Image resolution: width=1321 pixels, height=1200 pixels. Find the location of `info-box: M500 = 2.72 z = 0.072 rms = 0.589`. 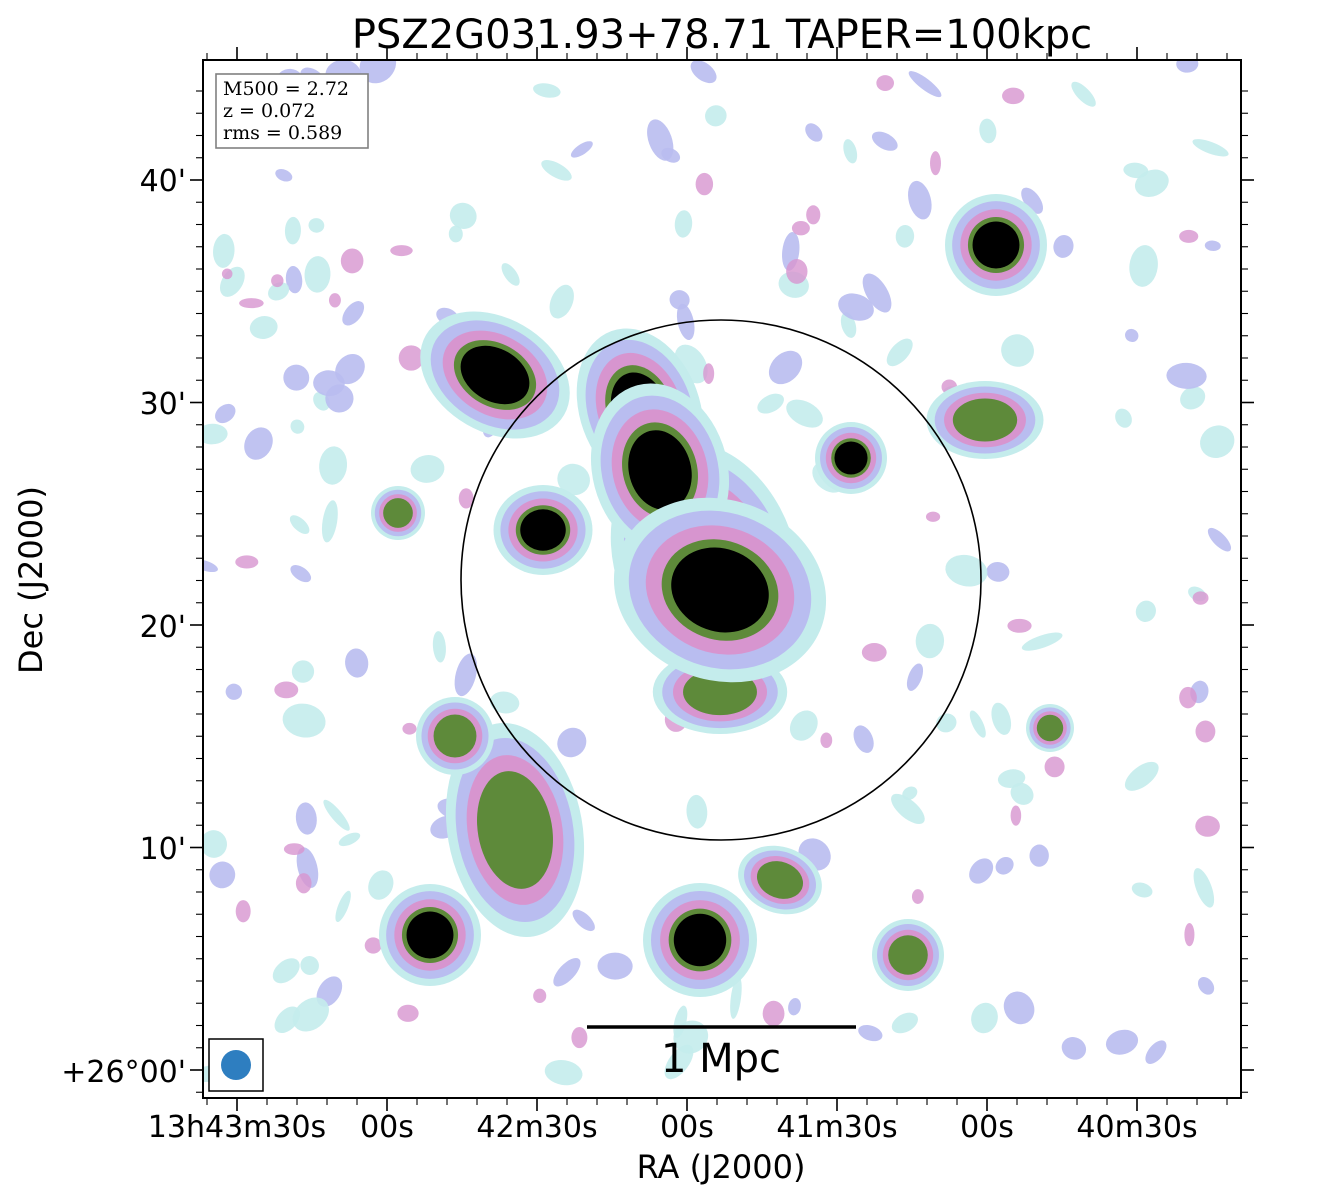

info-box: M500 = 2.72 z = 0.072 rms = 0.589 is located at coordinates (292, 111).